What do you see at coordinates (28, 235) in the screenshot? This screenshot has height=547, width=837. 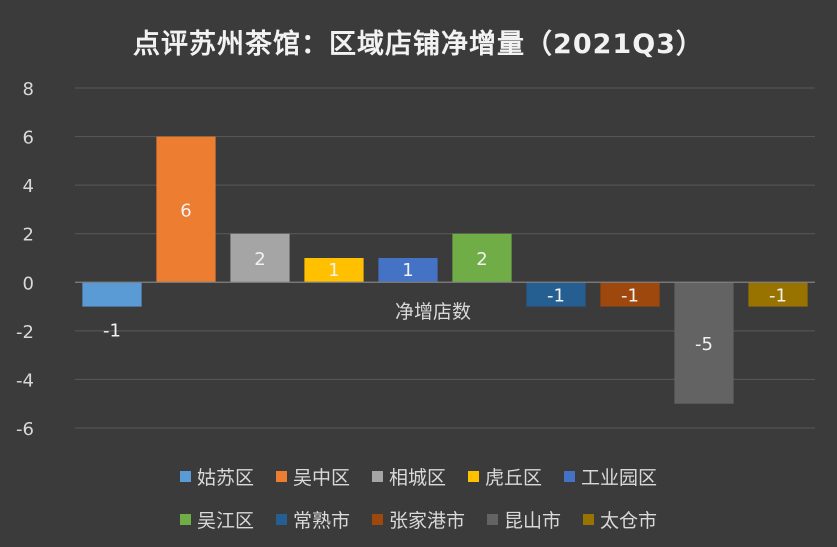 I see `y-tick-label: 2` at bounding box center [28, 235].